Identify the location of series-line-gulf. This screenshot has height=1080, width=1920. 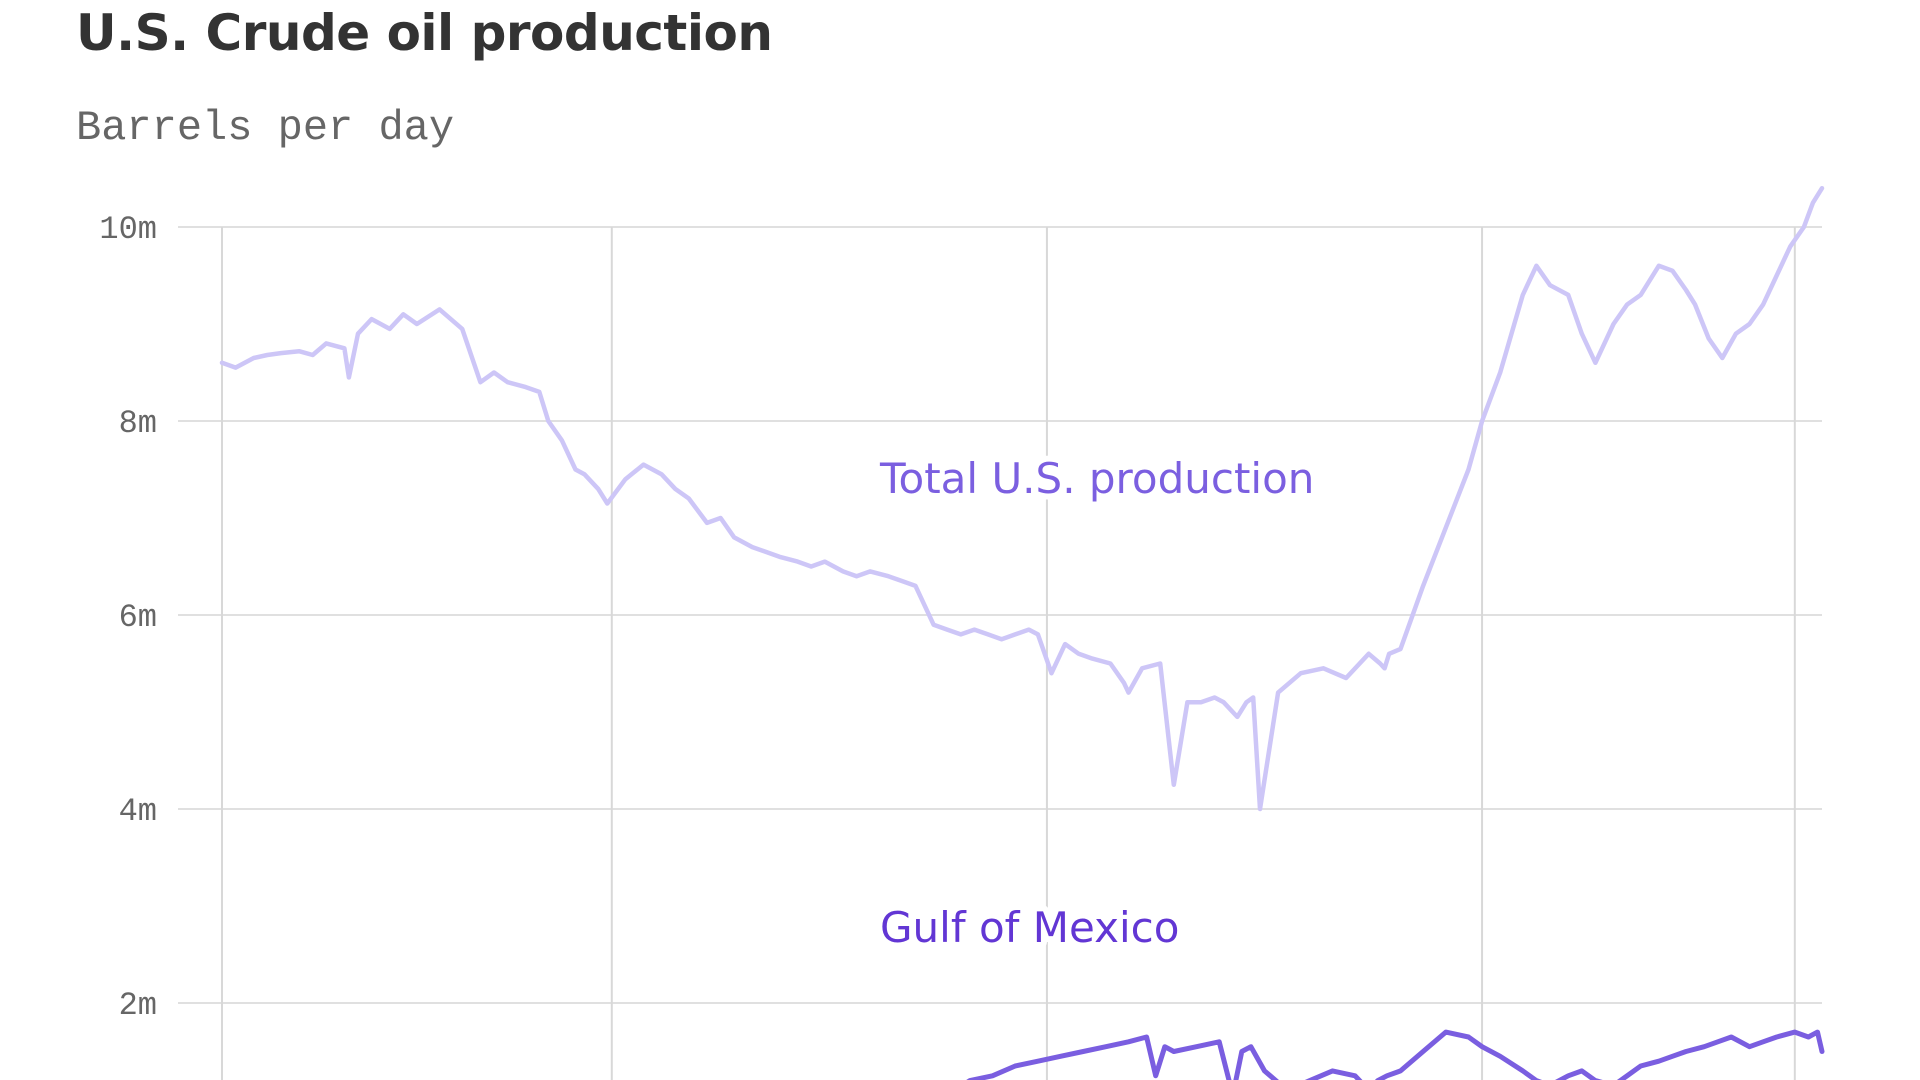
(1395, 1054).